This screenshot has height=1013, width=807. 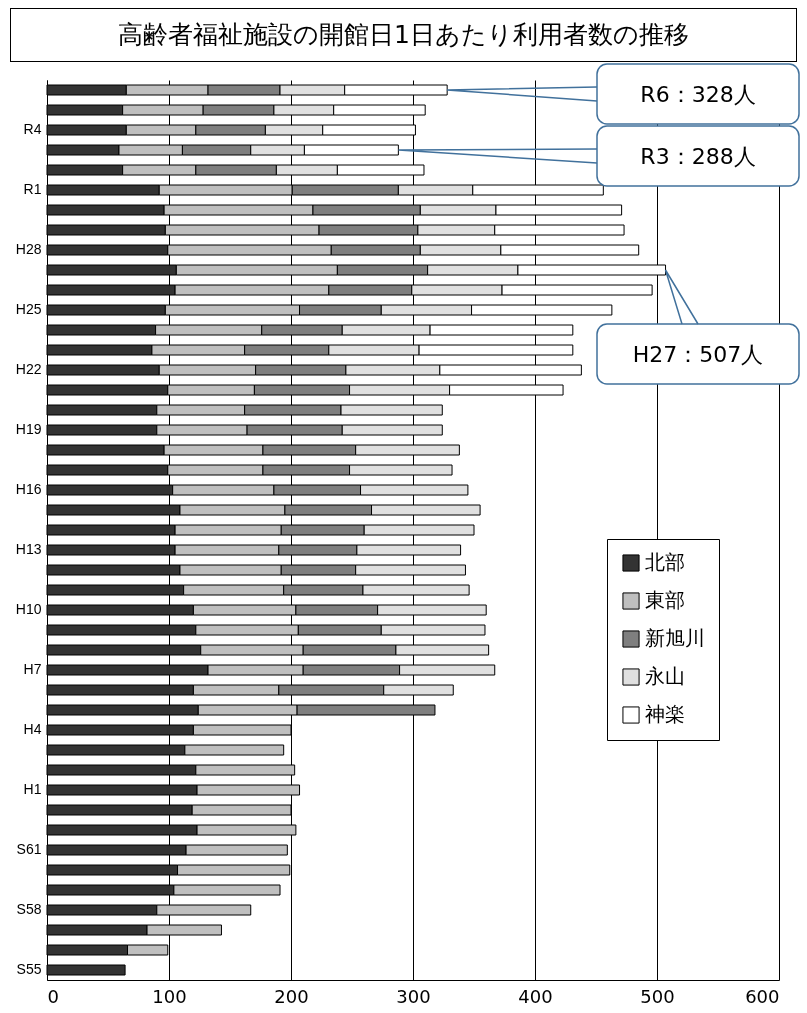 What do you see at coordinates (28, 609) in the screenshot?
I see `y-tick-label: H10` at bounding box center [28, 609].